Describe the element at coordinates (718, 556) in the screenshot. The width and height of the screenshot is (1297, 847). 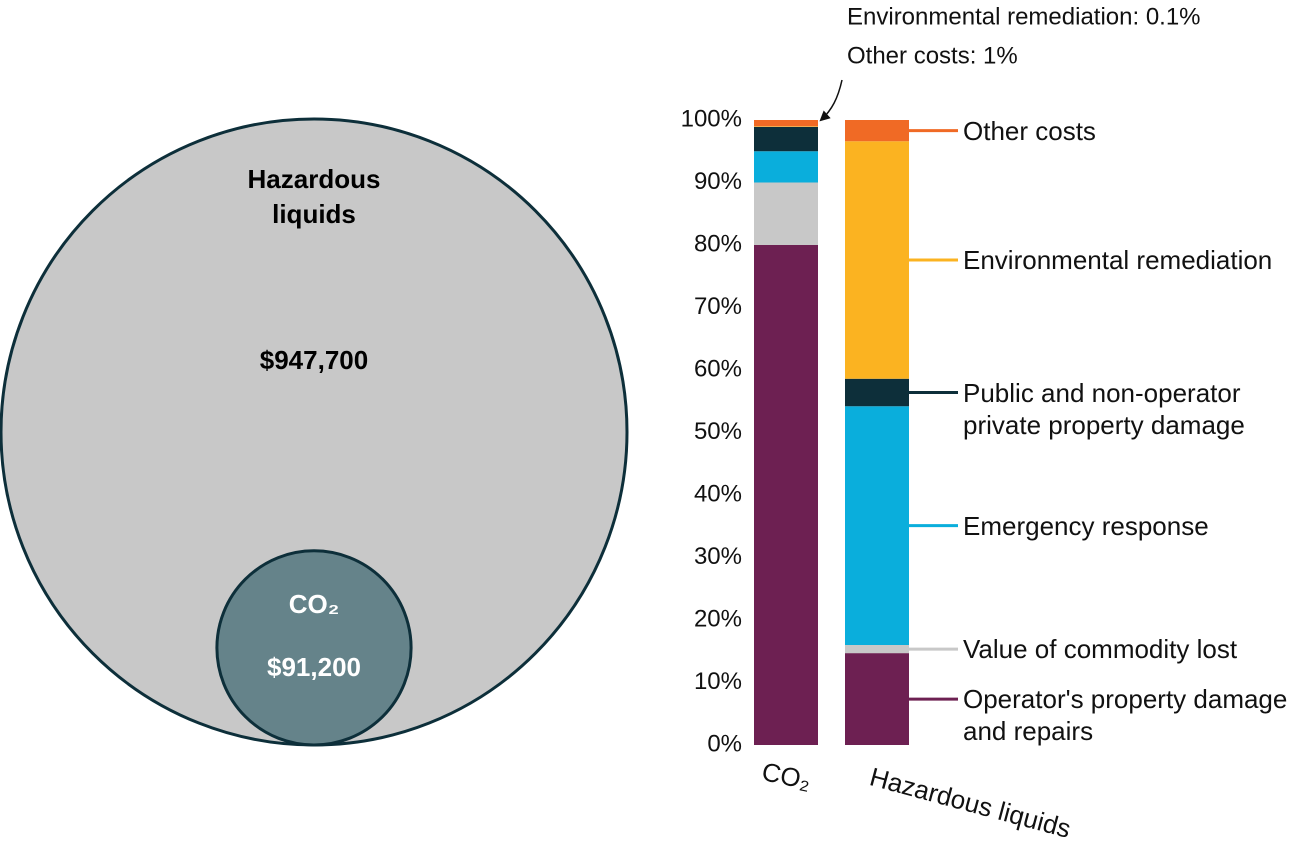
I see `y-tick-label: 30%` at that location.